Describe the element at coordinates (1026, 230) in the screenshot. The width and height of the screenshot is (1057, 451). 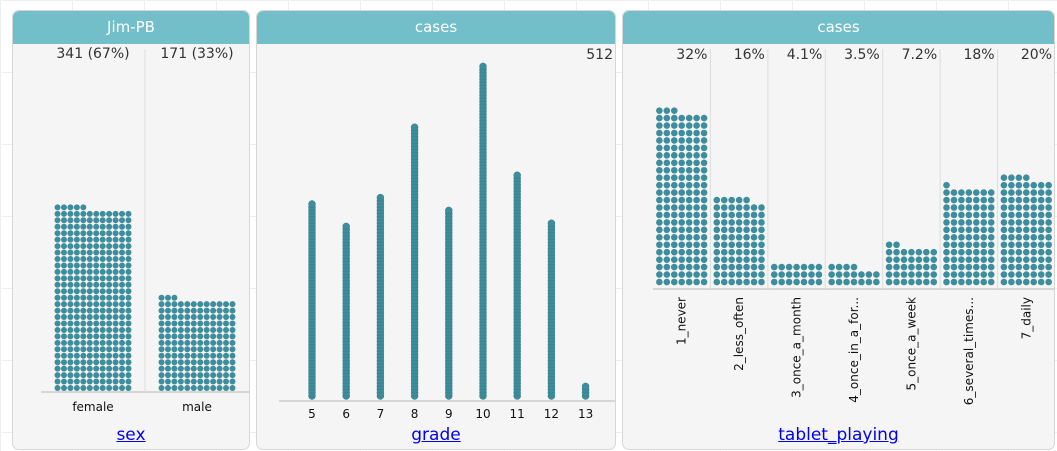
I see `dot-stack-7-daily` at that location.